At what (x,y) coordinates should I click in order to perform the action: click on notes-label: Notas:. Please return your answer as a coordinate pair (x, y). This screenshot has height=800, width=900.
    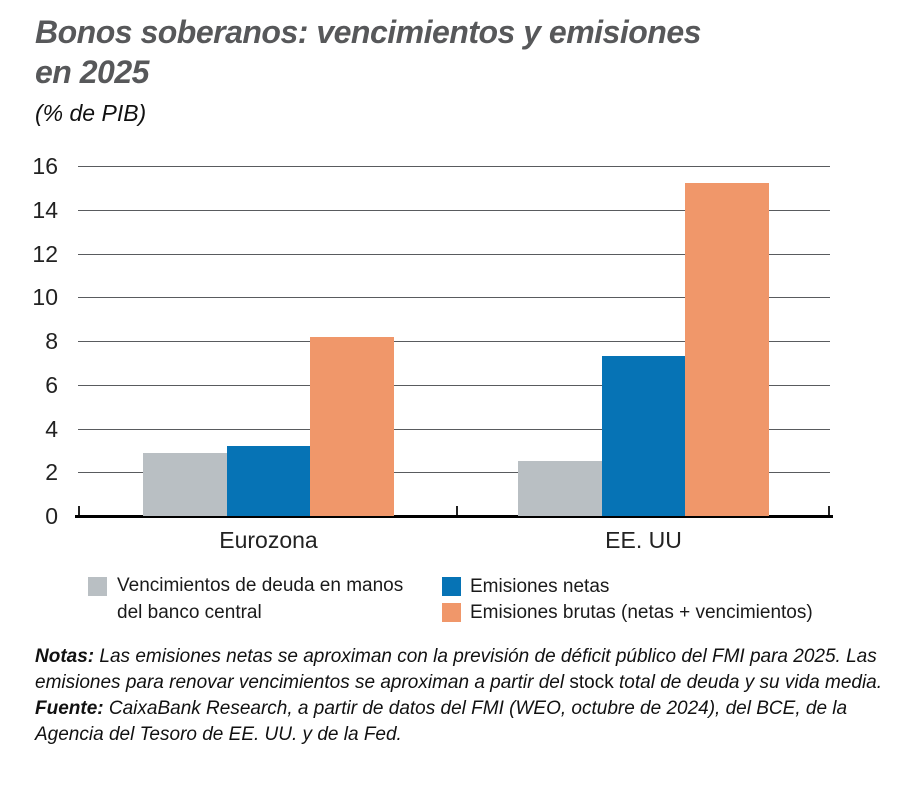
    Looking at the image, I should click on (65, 656).